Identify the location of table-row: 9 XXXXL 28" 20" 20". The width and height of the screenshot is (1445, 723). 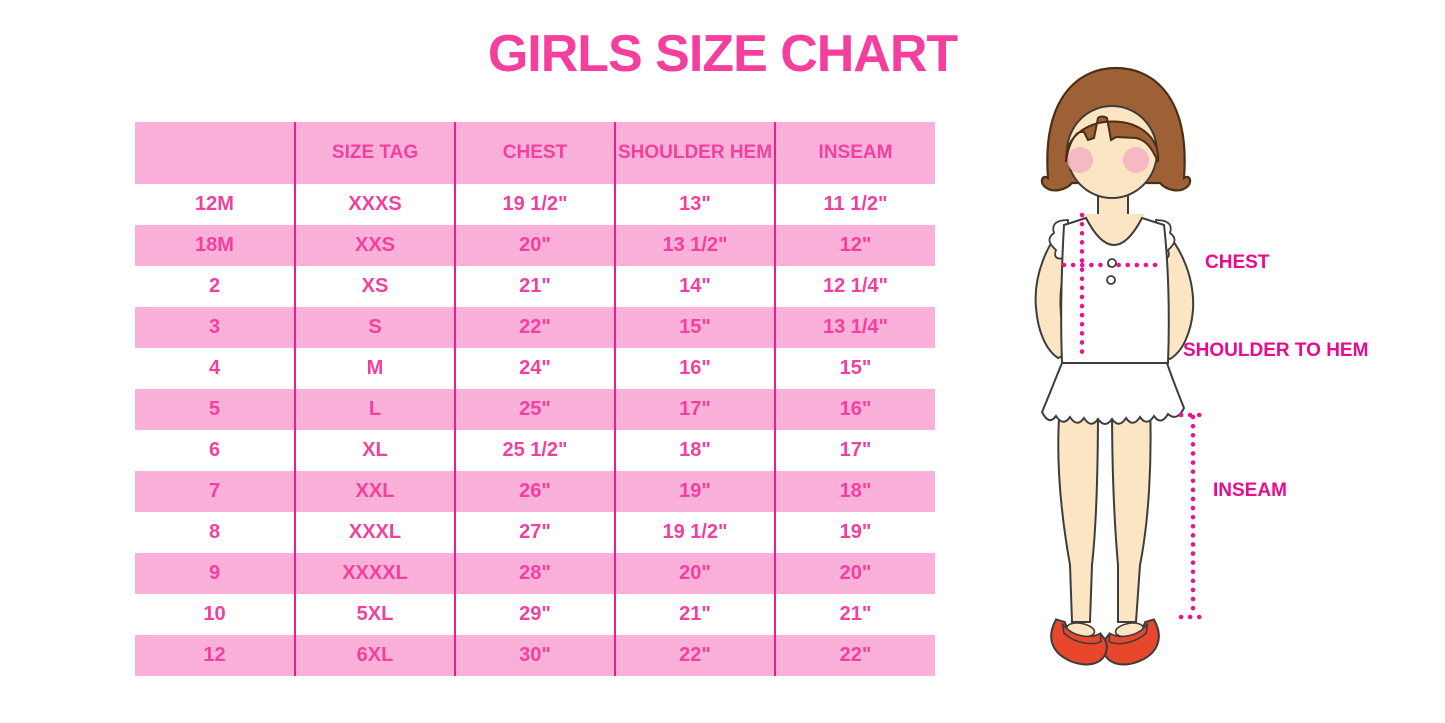
(535, 573).